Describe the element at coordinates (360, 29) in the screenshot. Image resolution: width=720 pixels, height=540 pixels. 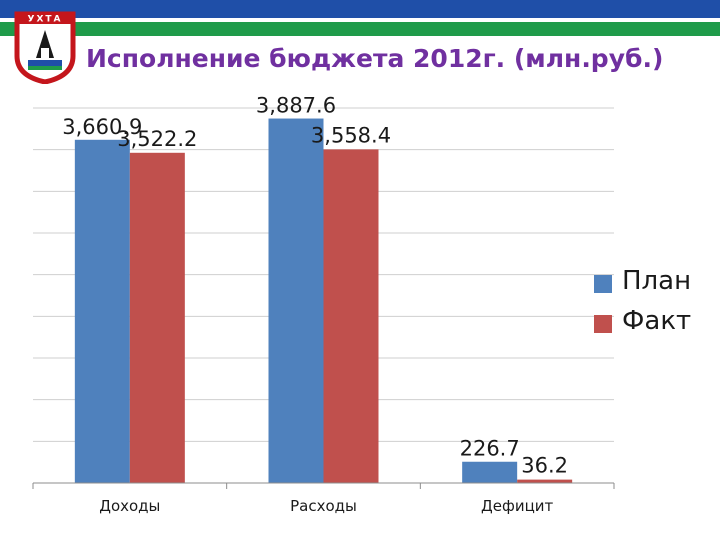
I see `header-stripe-green` at that location.